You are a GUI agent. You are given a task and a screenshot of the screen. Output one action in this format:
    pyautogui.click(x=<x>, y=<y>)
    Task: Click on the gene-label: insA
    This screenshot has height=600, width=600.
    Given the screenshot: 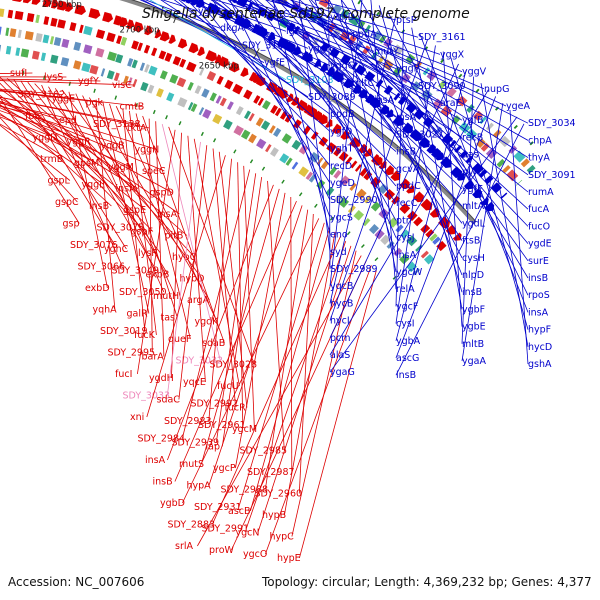 What is the action you would take?
    pyautogui.click(x=384, y=100)
    